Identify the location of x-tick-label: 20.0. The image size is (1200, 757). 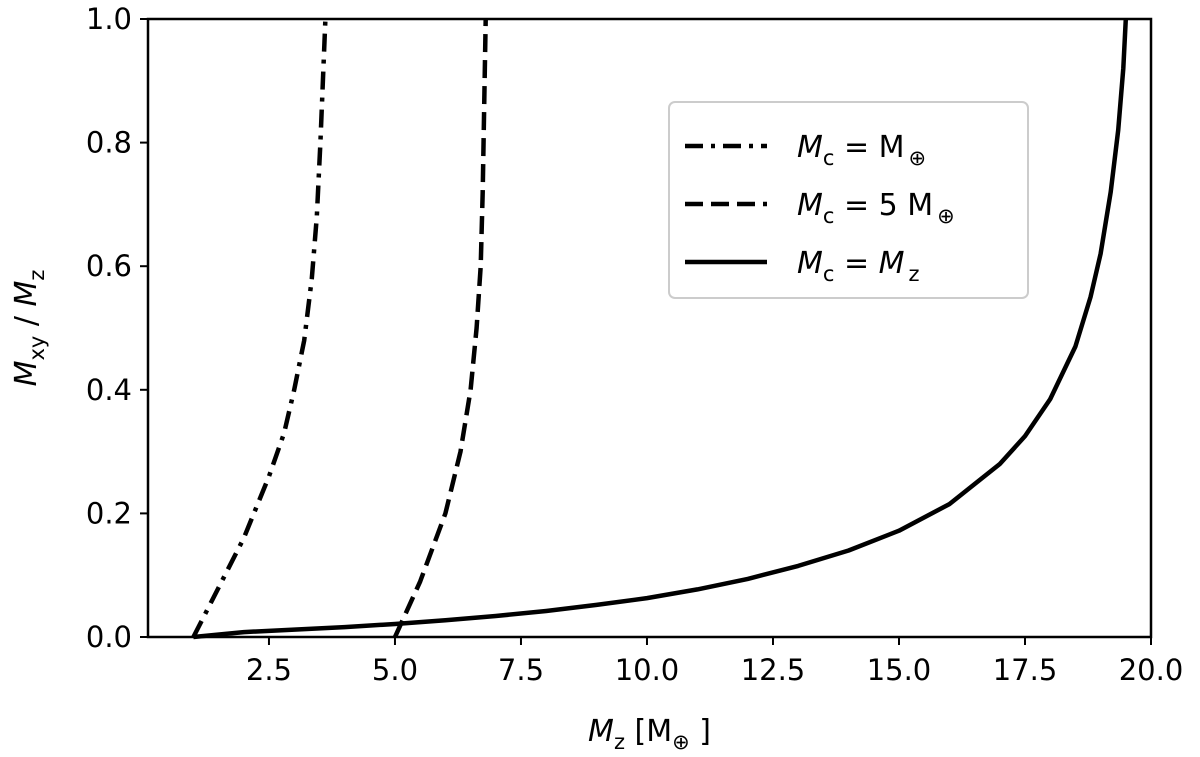
(1151, 670).